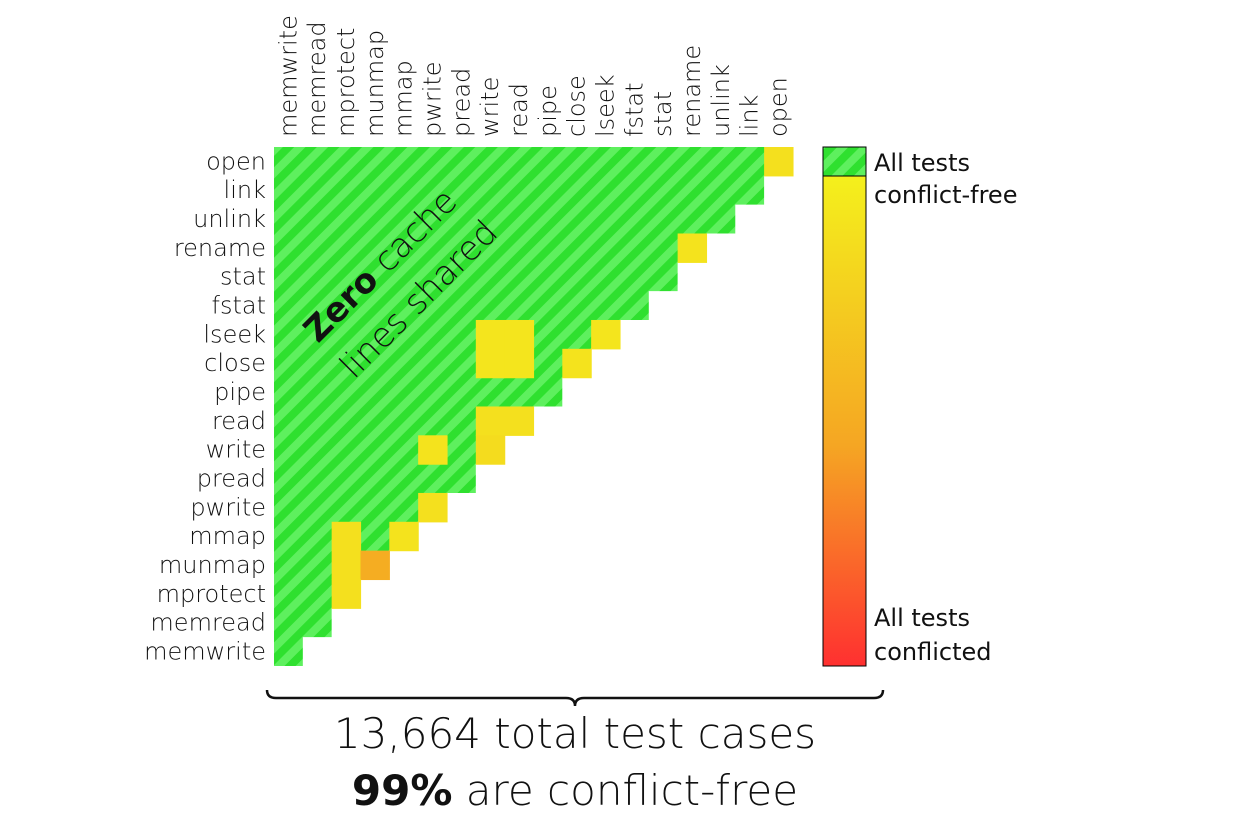 The height and width of the screenshot is (834, 1247). I want to click on heatmap-cell-pwrite-pwrite, so click(433, 507).